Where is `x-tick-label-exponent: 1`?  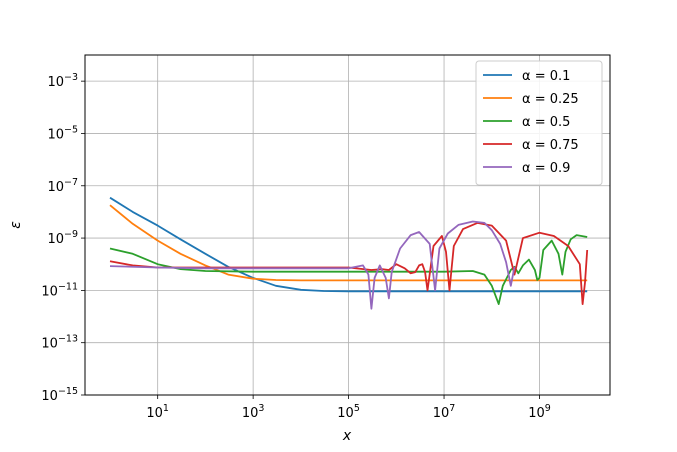
x-tick-label-exponent: 1 is located at coordinates (166, 408).